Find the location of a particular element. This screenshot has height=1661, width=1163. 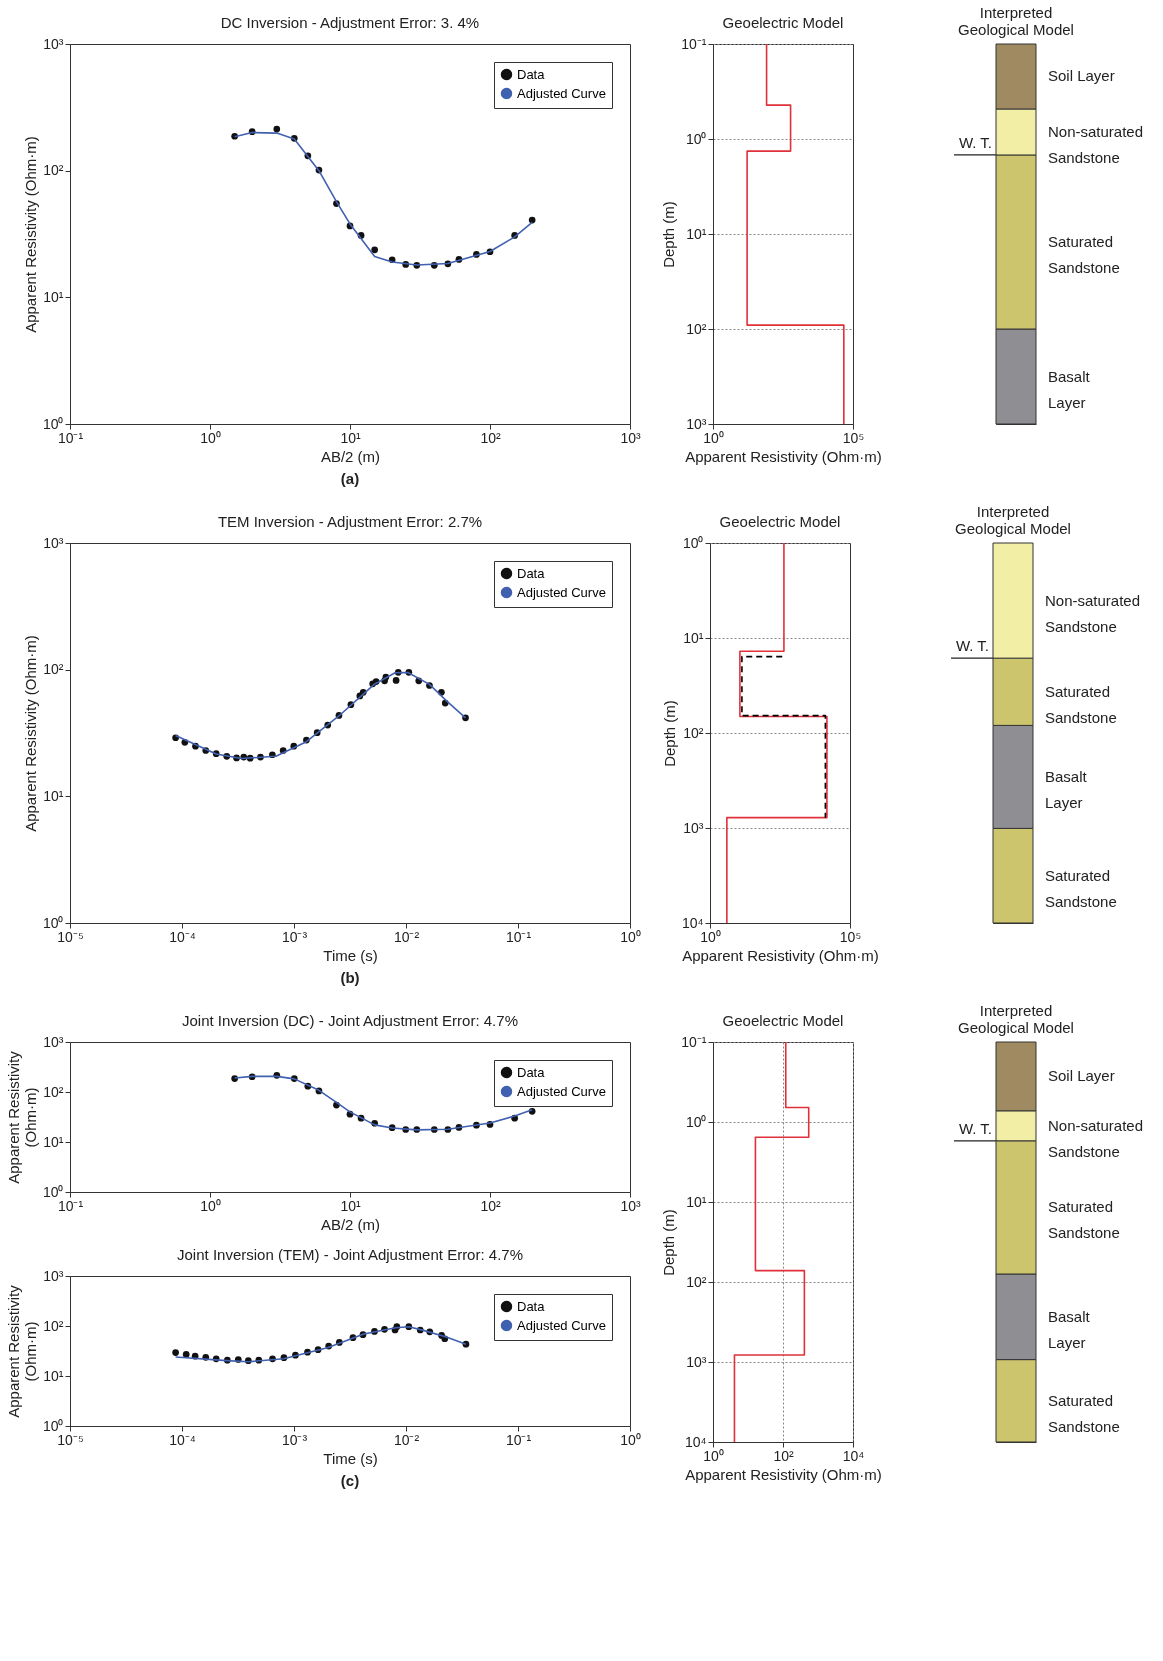

y-tick-label: 10⁴ is located at coordinates (692, 922).